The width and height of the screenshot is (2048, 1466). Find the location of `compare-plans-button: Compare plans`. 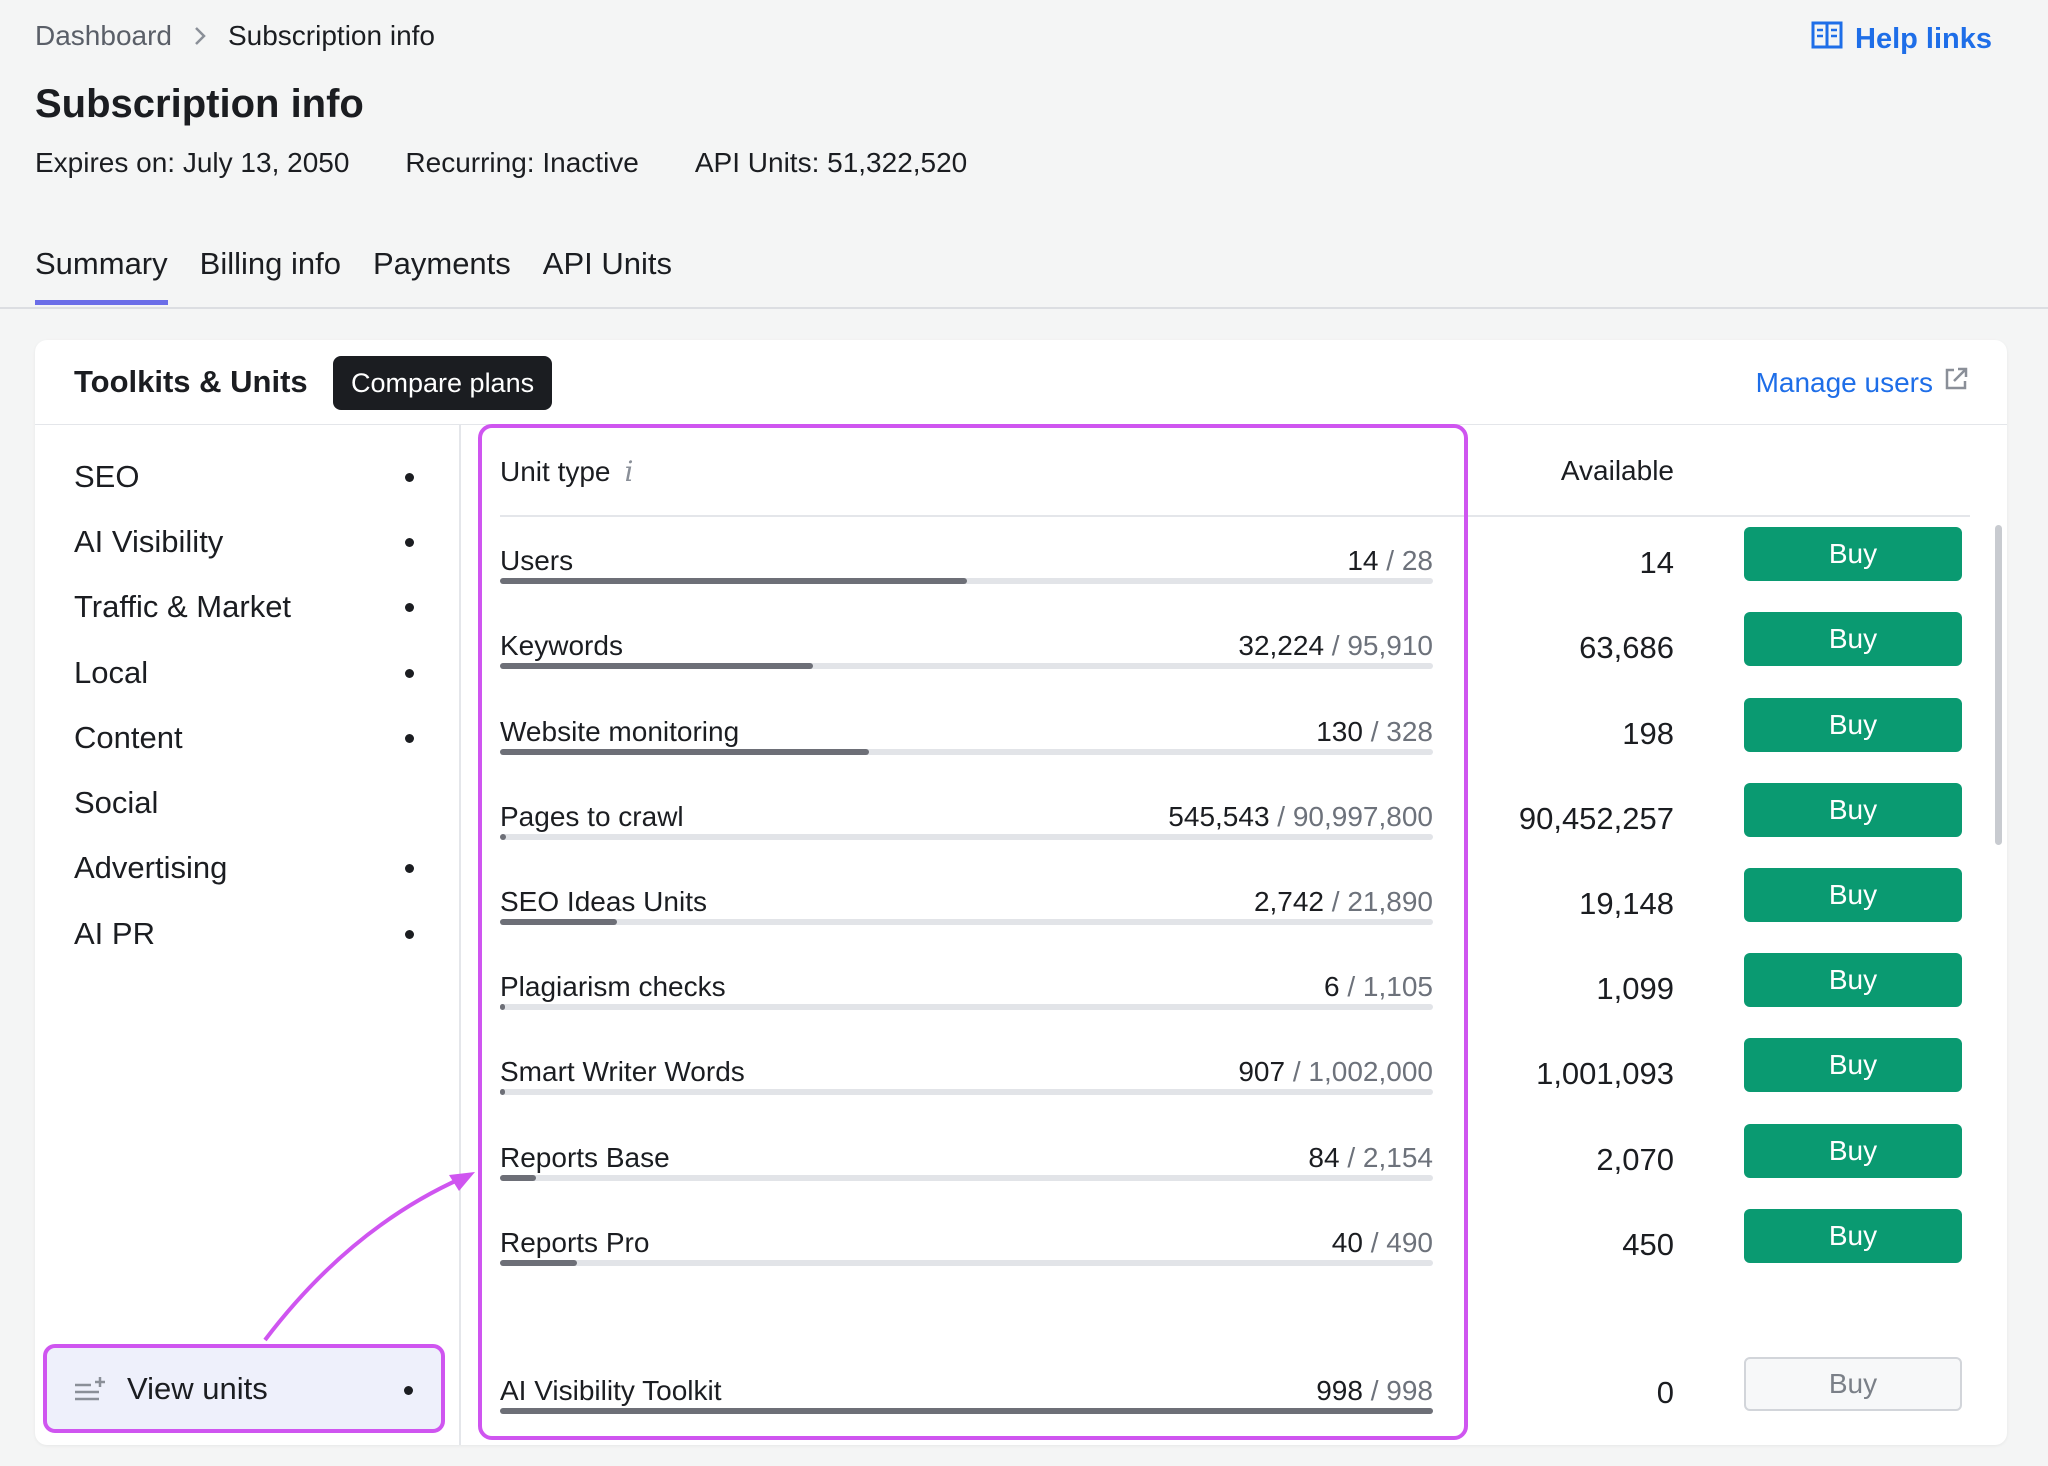

compare-plans-button: Compare plans is located at coordinates (443, 383).